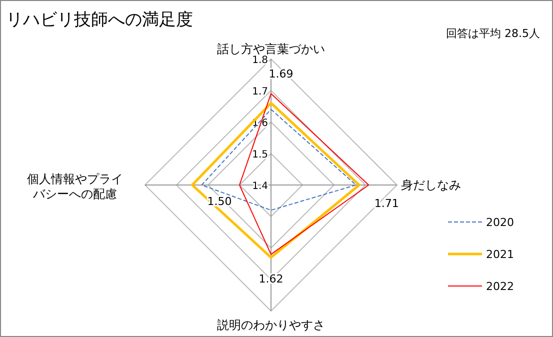 The image size is (553, 337). Describe the element at coordinates (260, 92) in the screenshot. I see `y-tick-label: 1.7` at that location.